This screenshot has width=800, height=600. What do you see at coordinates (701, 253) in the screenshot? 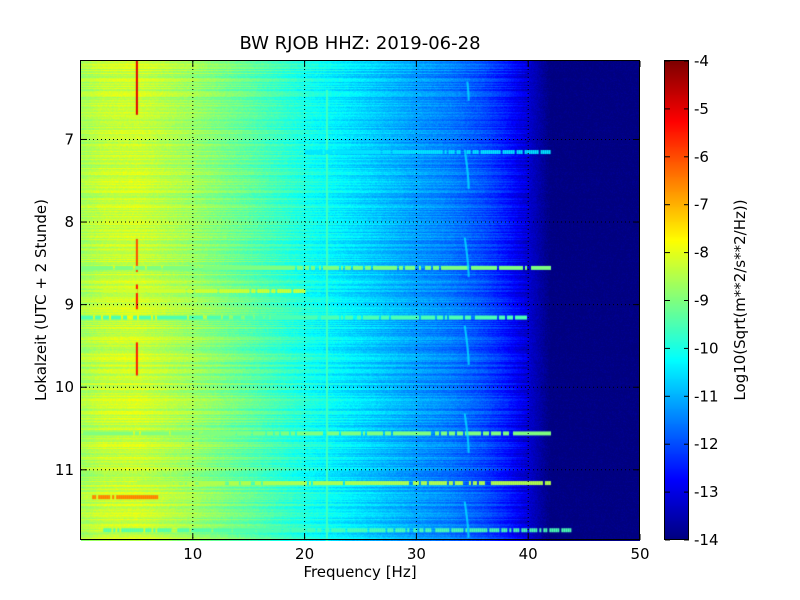
I see `colorbar-tick-label: -8` at bounding box center [701, 253].